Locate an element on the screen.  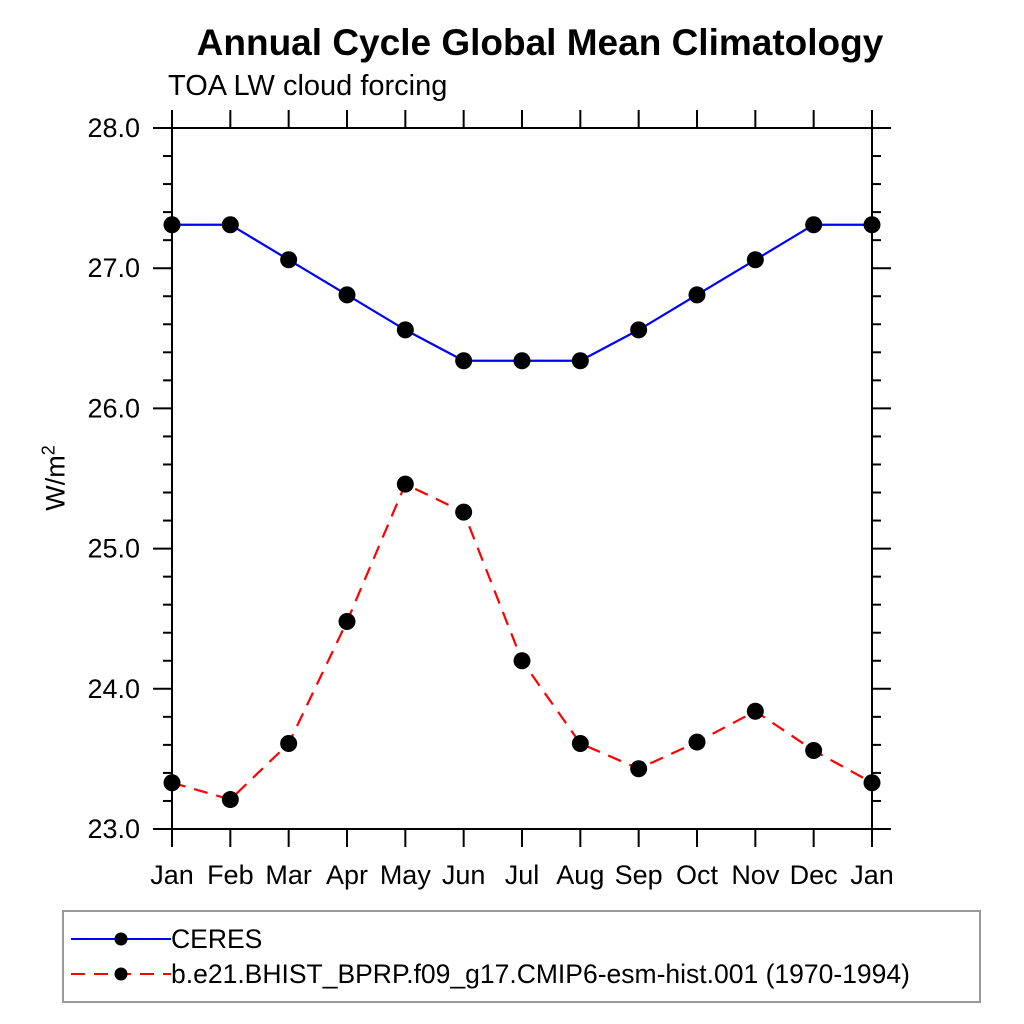
chart-title: Annual Cycle Global Mean Climatology is located at coordinates (540, 42).